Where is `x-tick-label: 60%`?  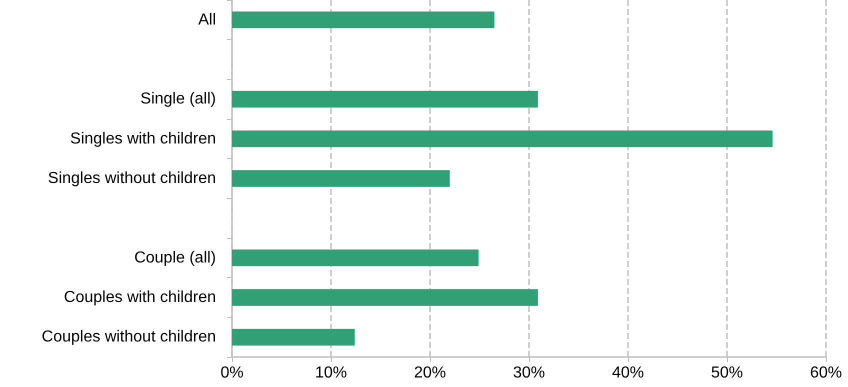 x-tick-label: 60% is located at coordinates (826, 373).